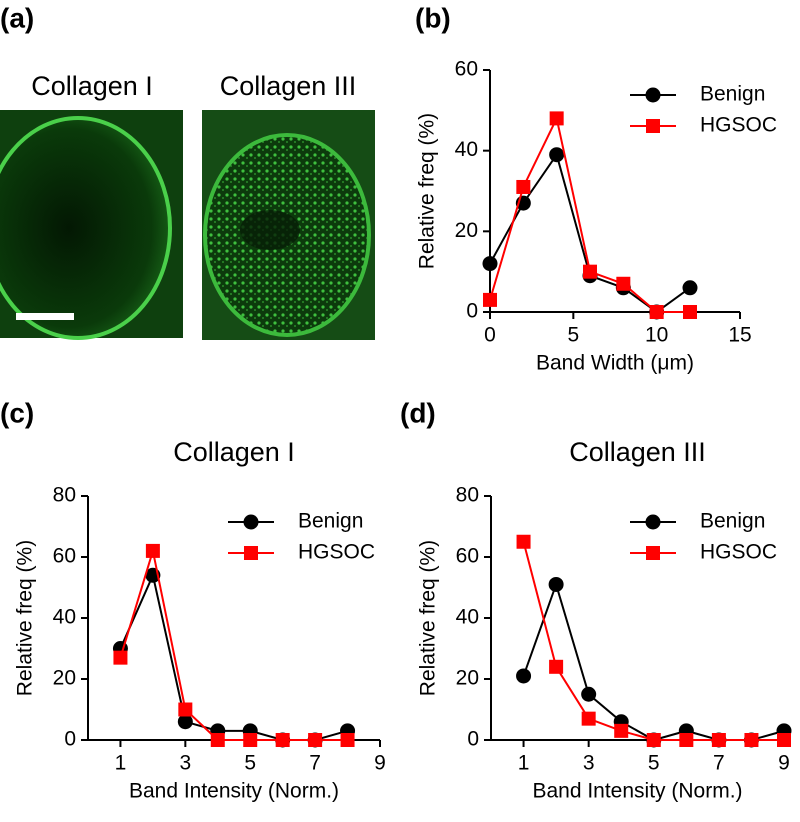 Image resolution: width=800 pixels, height=822 pixels. Describe the element at coordinates (17, 17) in the screenshot. I see `panel-label: (a)` at that location.